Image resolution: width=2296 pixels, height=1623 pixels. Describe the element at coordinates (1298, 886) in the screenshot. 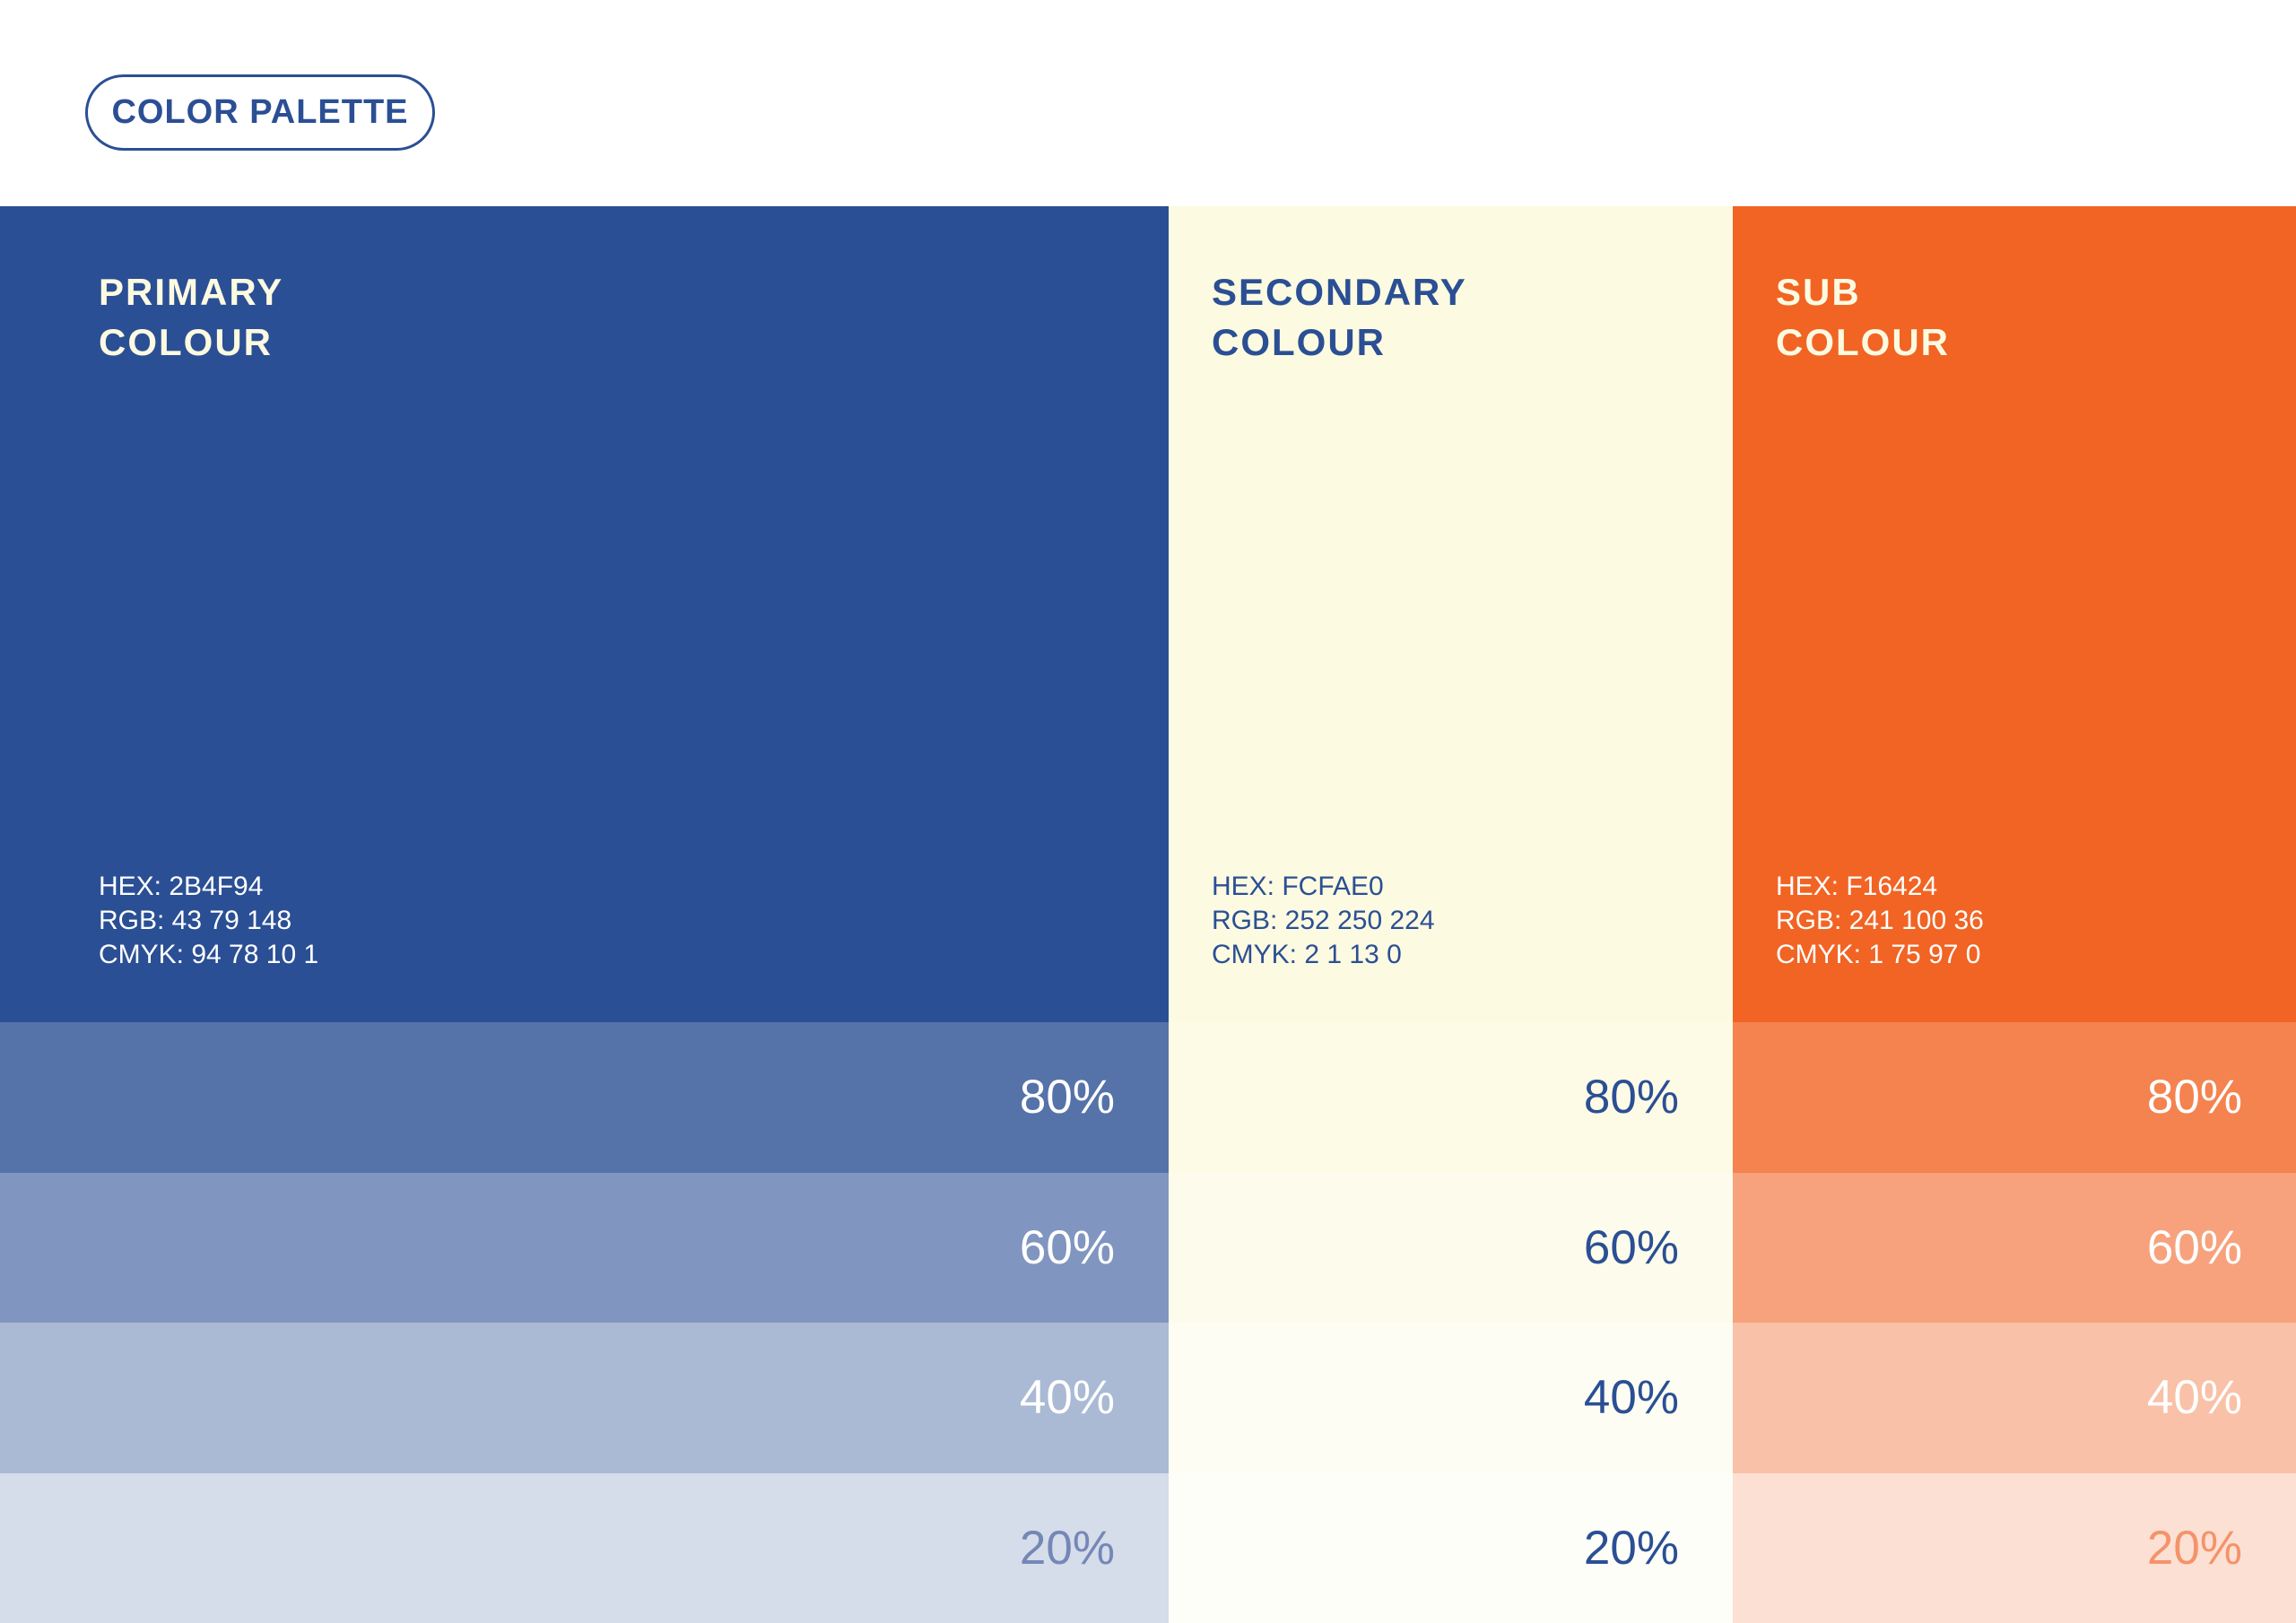

I see `secondary-hex-value: HEX: FCFAE0` at that location.